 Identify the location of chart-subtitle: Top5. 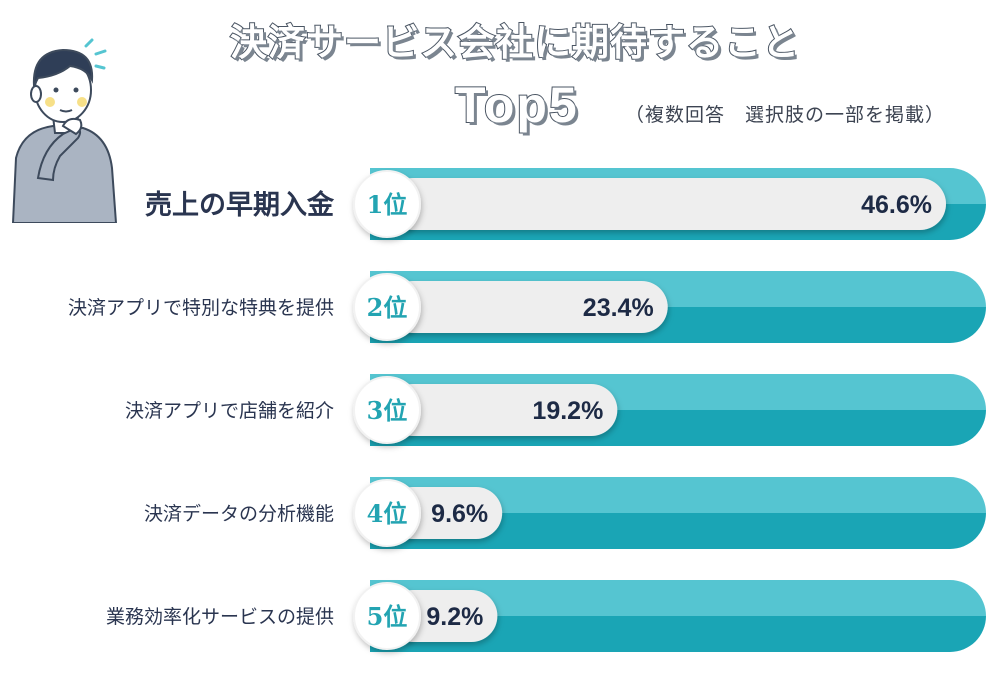
(516, 105).